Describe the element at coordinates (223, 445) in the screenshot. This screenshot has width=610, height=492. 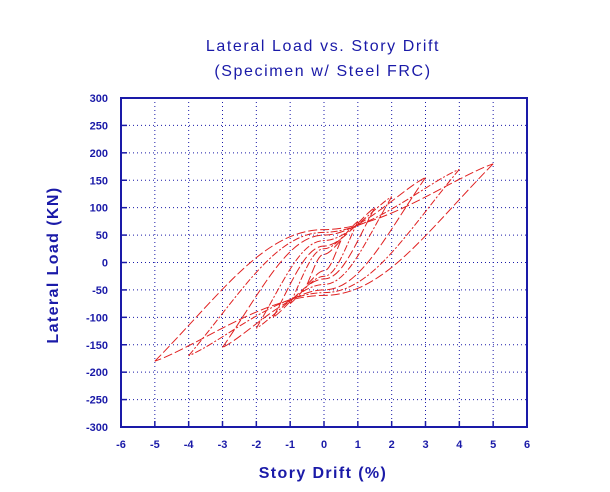
I see `x-tick-label: -3` at that location.